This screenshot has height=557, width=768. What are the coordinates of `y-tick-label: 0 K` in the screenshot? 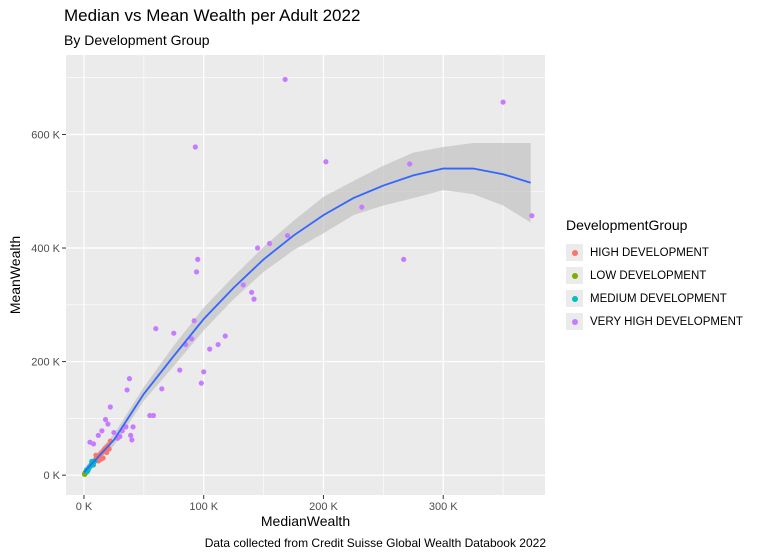 It's located at (51, 476).